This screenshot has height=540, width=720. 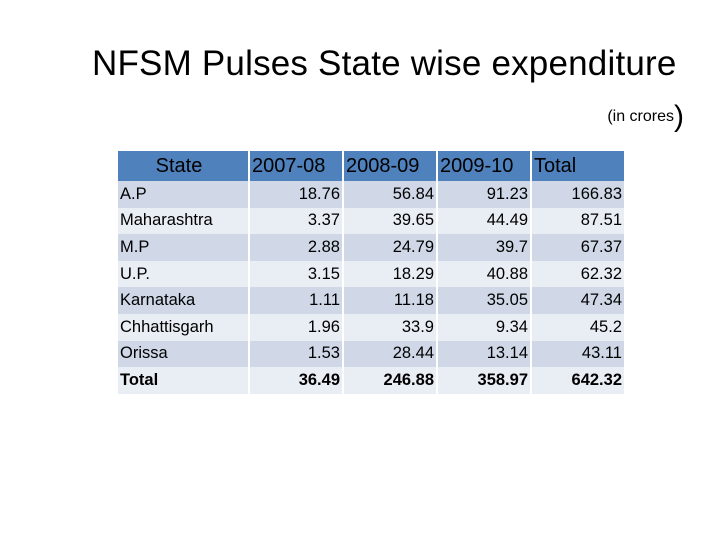 I want to click on table-row: Maharashtra 3.37 39.65 44.49 87.51, so click(x=371, y=221).